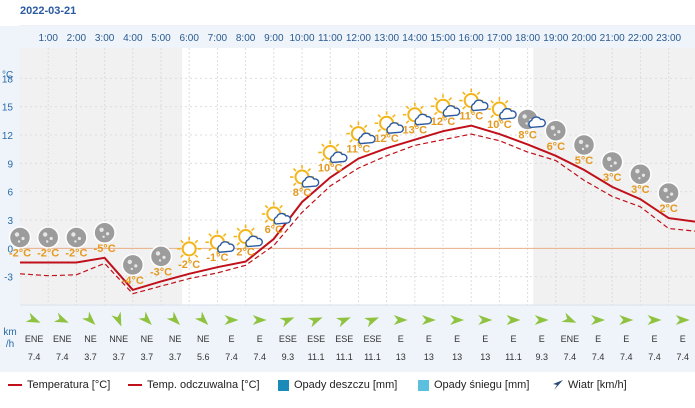  What do you see at coordinates (10, 344) in the screenshot?
I see `wind-unit-label: /h` at bounding box center [10, 344].